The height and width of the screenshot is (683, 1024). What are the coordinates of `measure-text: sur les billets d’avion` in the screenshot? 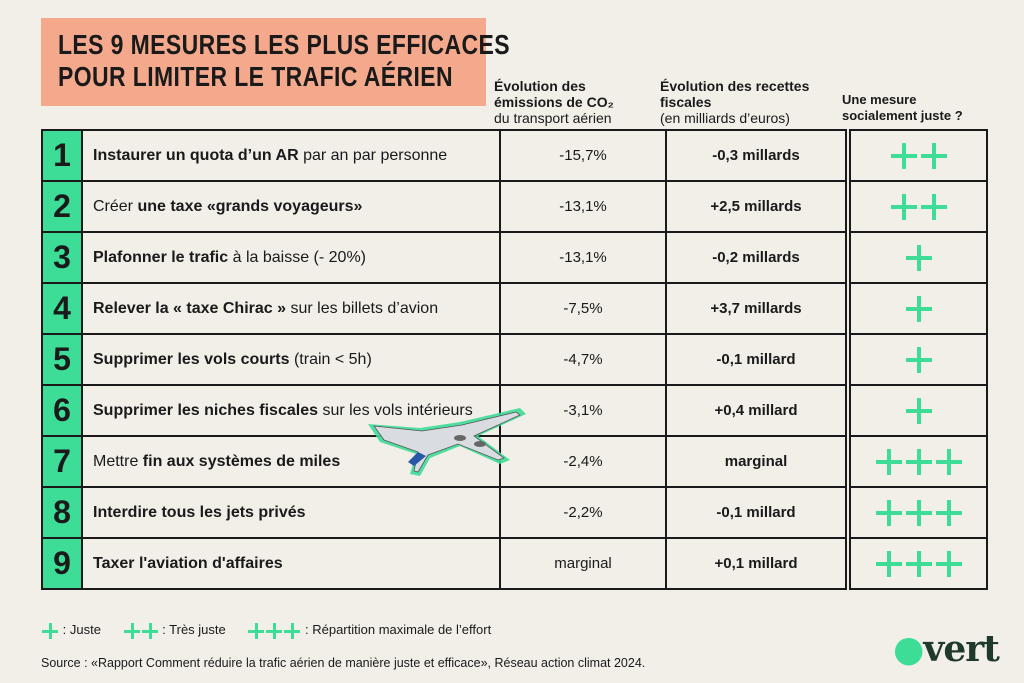 It's located at (362, 308).